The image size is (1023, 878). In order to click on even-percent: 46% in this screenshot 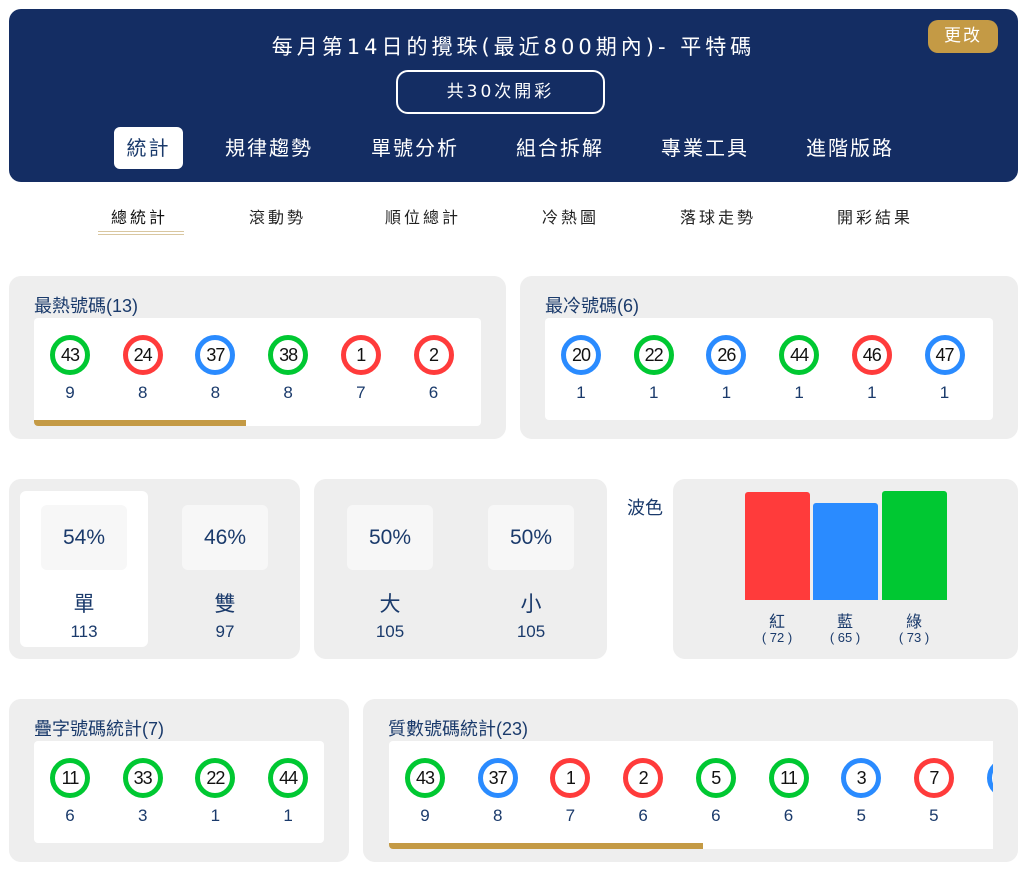, I will do `click(225, 537)`.